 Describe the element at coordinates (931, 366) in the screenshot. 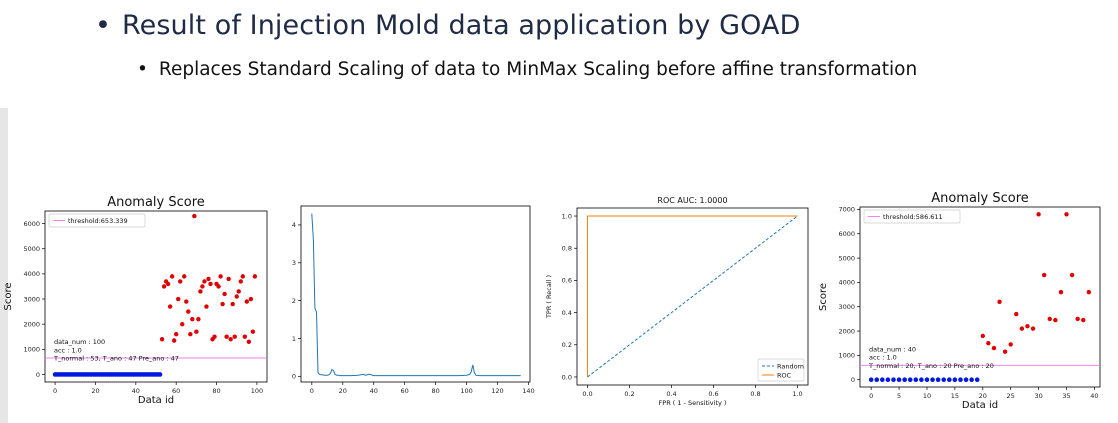

I see `chart4-annotation: T_normal : 20, T_ano : 20 Pre_ano : 20` at that location.